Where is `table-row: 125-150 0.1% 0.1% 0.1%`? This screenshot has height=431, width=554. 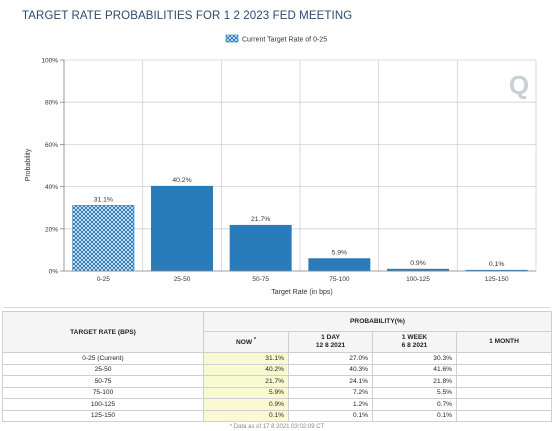
table-row: 125-150 0.1% 0.1% 0.1% is located at coordinates (277, 415).